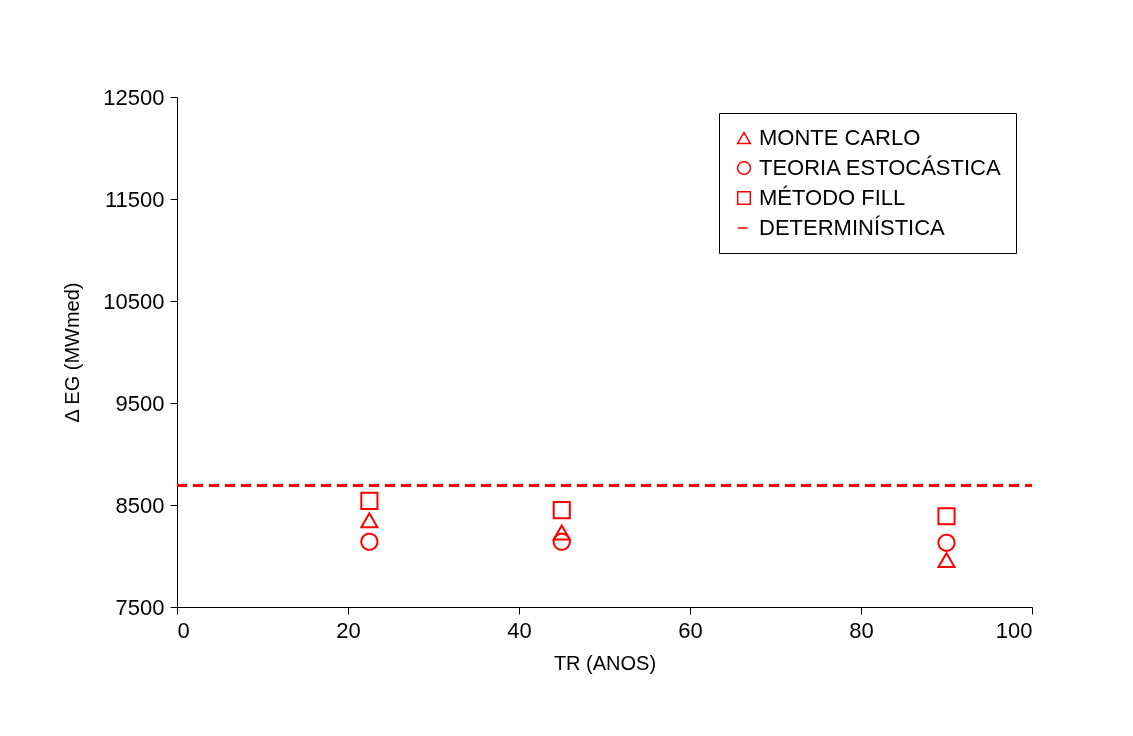  What do you see at coordinates (134, 199) in the screenshot?
I see `y-tick-label: 11500` at bounding box center [134, 199].